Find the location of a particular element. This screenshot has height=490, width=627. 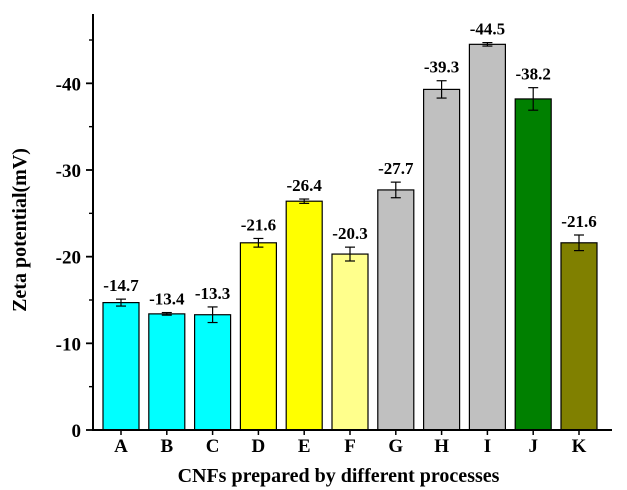

bar-a is located at coordinates (121, 366).